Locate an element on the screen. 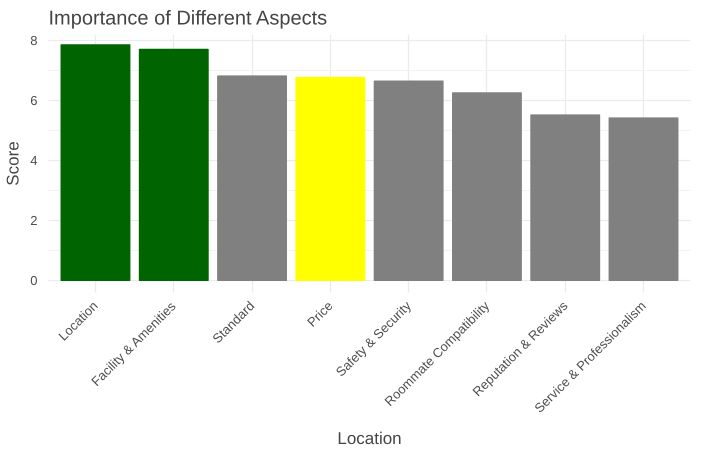 The image size is (707, 456). x-axis-title: Location is located at coordinates (369, 438).